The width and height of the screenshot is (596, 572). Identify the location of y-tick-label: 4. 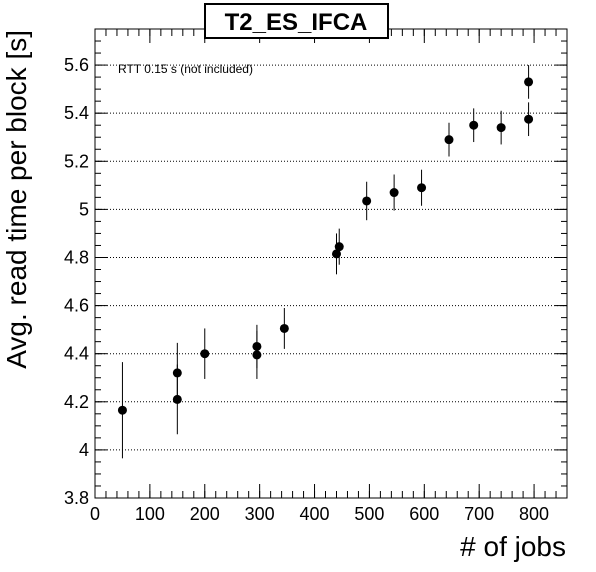
(84, 450).